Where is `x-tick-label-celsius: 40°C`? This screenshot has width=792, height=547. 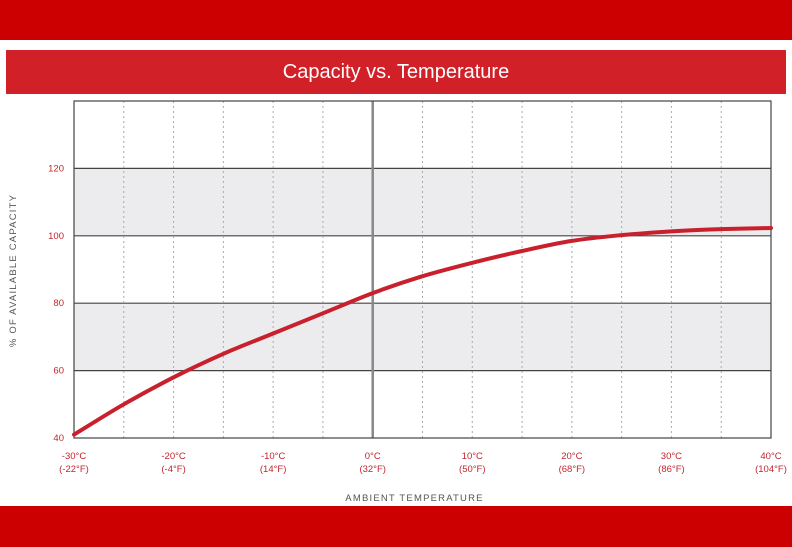
x-tick-label-celsius: 40°C is located at coordinates (770, 456).